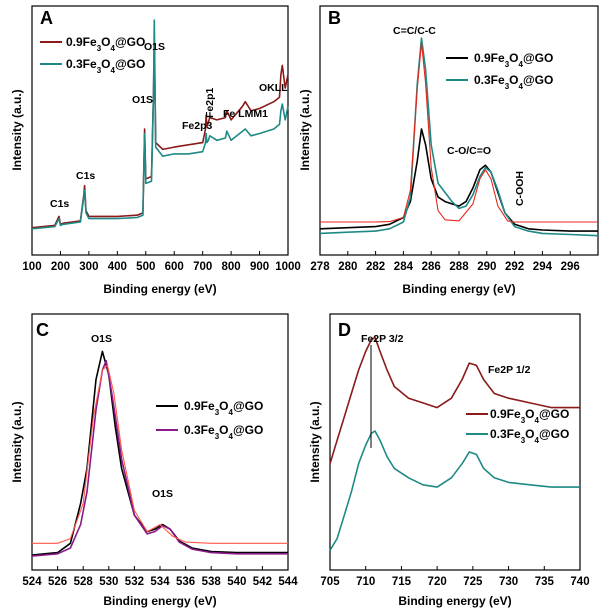 The height and width of the screenshot is (616, 604). What do you see at coordinates (459, 267) in the screenshot?
I see `x-tick-label: 288` at bounding box center [459, 267].